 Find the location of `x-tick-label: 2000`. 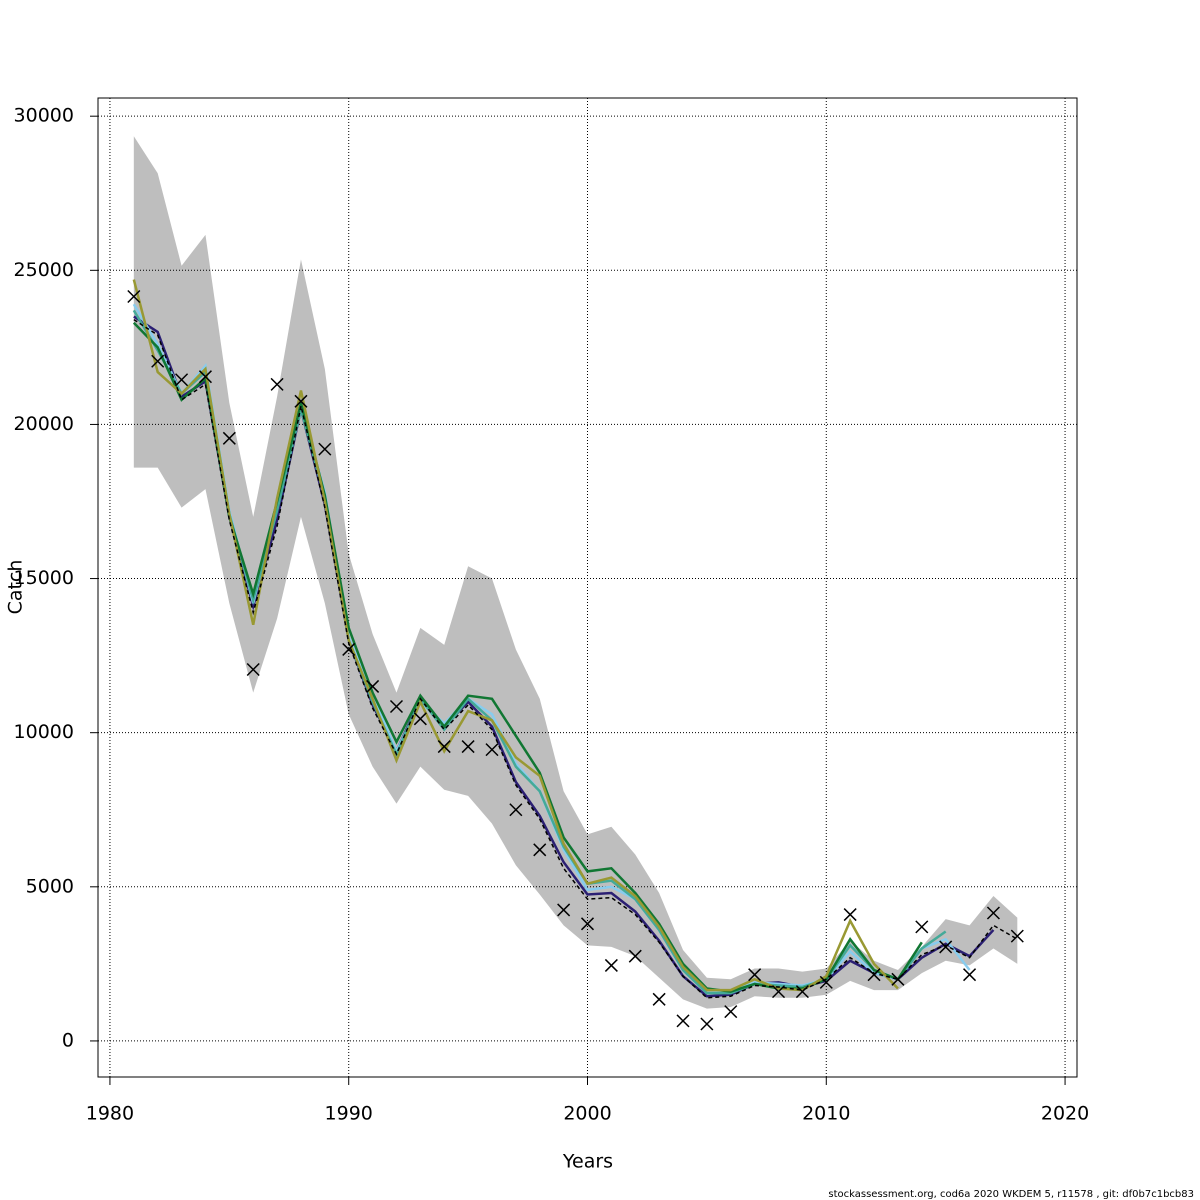

x-tick-label: 2000 is located at coordinates (587, 1114).